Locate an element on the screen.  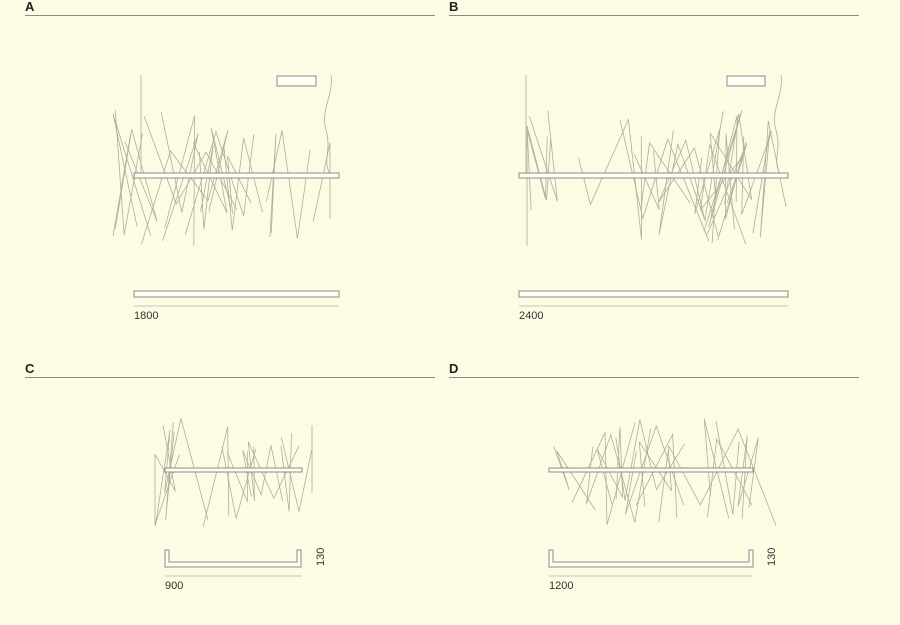
panel-label: A is located at coordinates (30, 7).